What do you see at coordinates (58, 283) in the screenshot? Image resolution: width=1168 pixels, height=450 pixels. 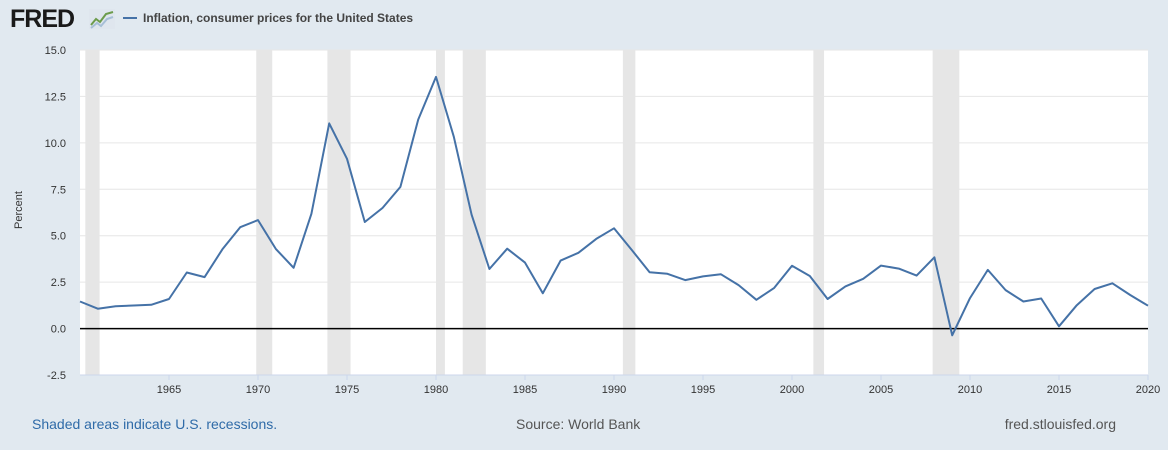 I see `y-tick-label: 2.5` at bounding box center [58, 283].